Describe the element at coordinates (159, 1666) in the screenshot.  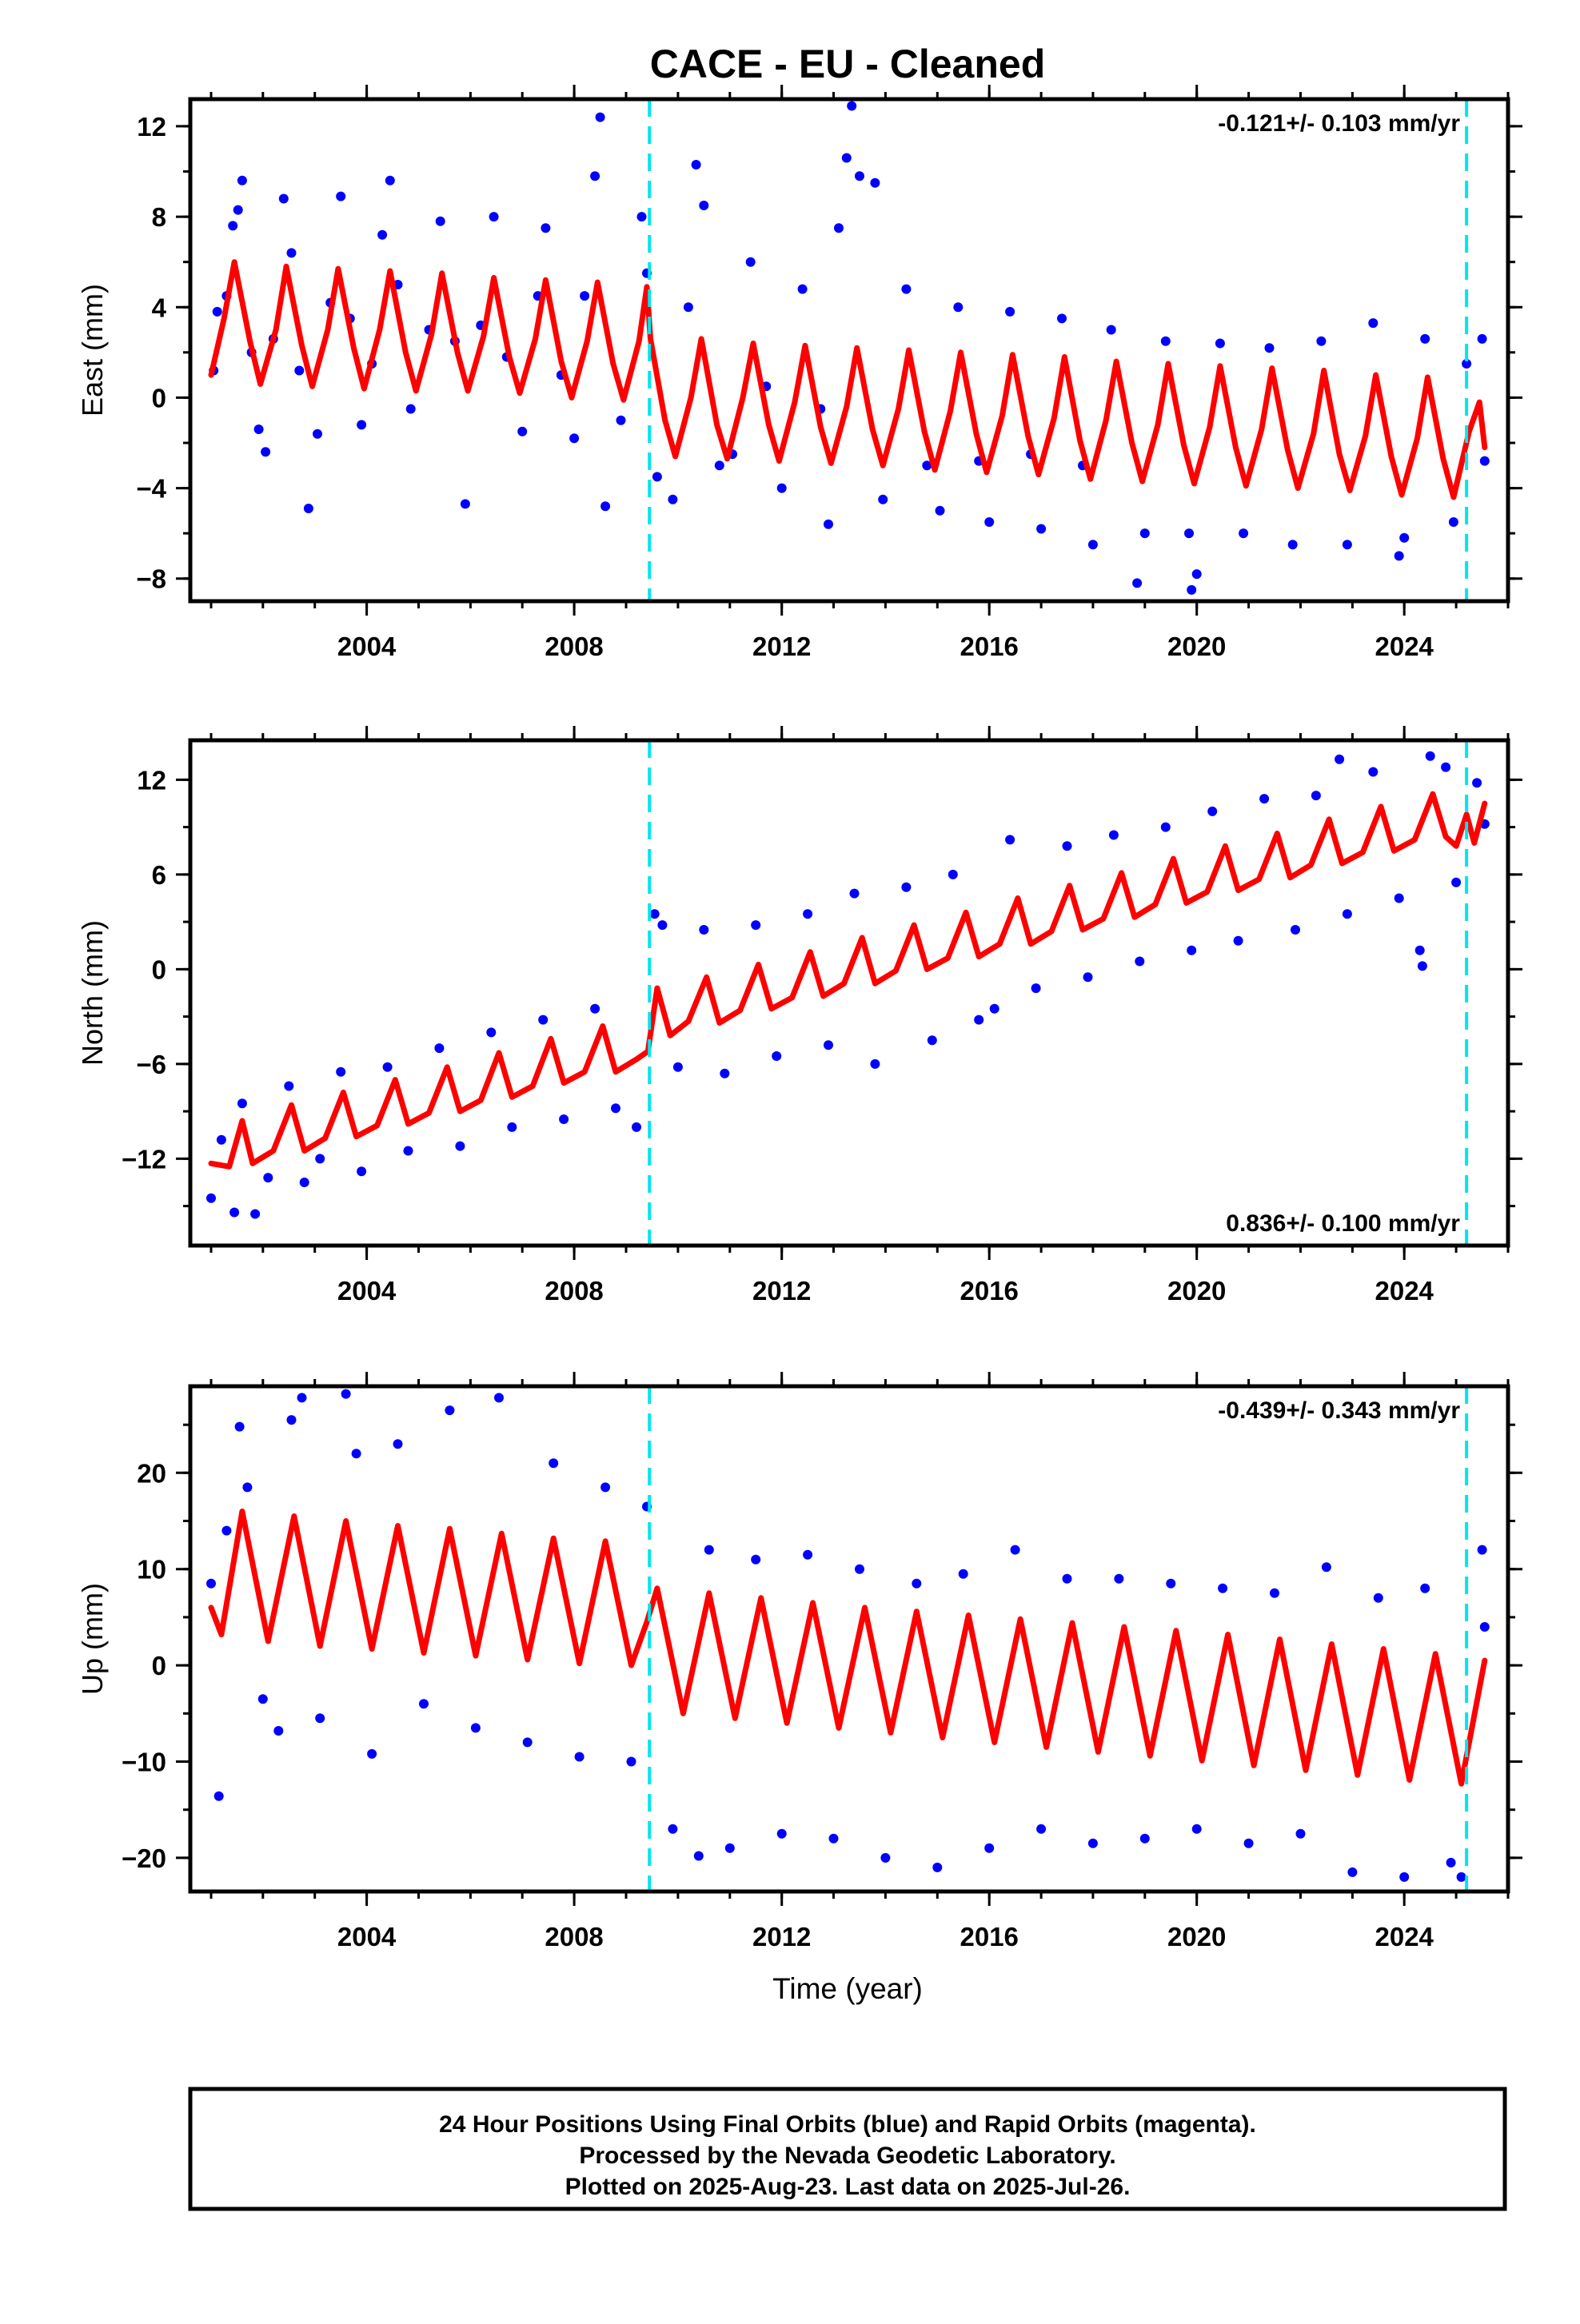
I see `up-y-tick-label: 0` at that location.